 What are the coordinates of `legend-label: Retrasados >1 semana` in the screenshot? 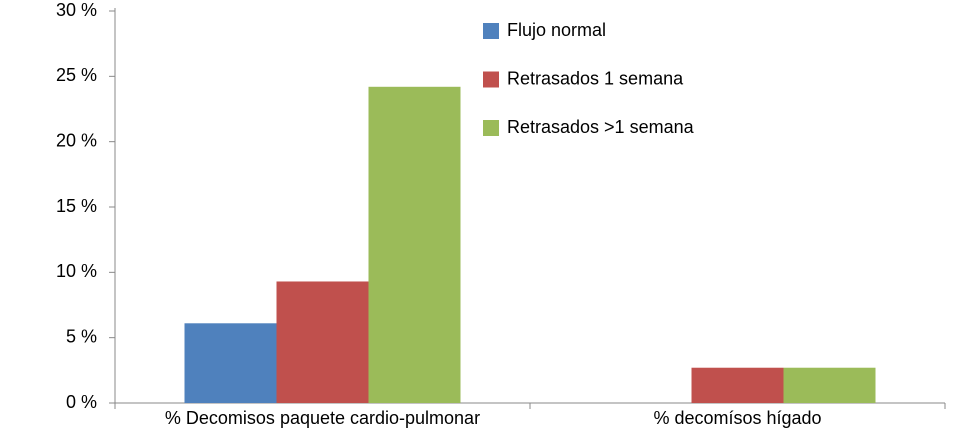 It's located at (601, 127).